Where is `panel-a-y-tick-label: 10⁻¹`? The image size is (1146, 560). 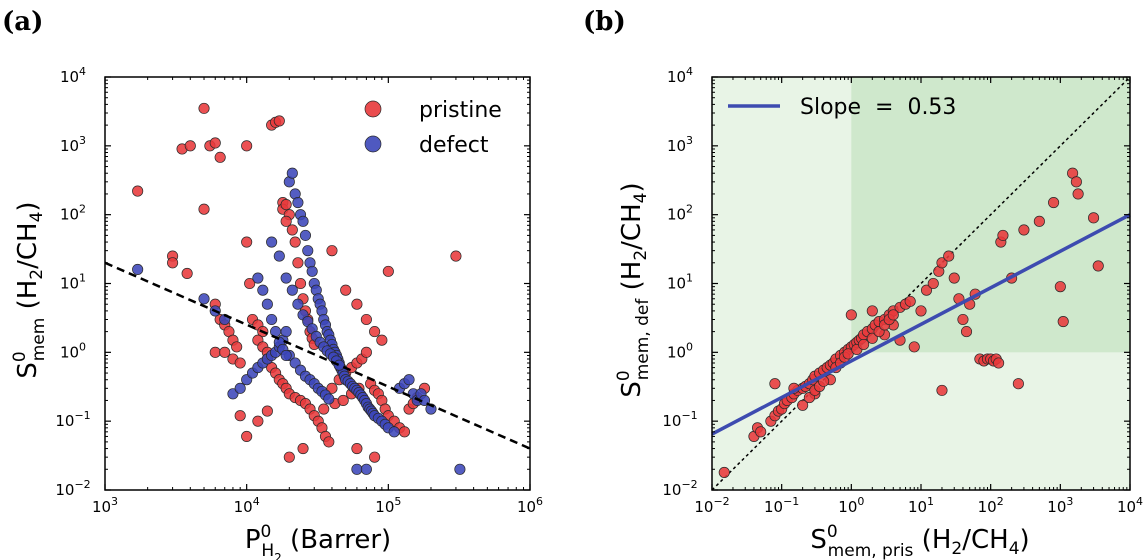
panel-a-y-tick-label: 10⁻¹ is located at coordinates (72, 419).